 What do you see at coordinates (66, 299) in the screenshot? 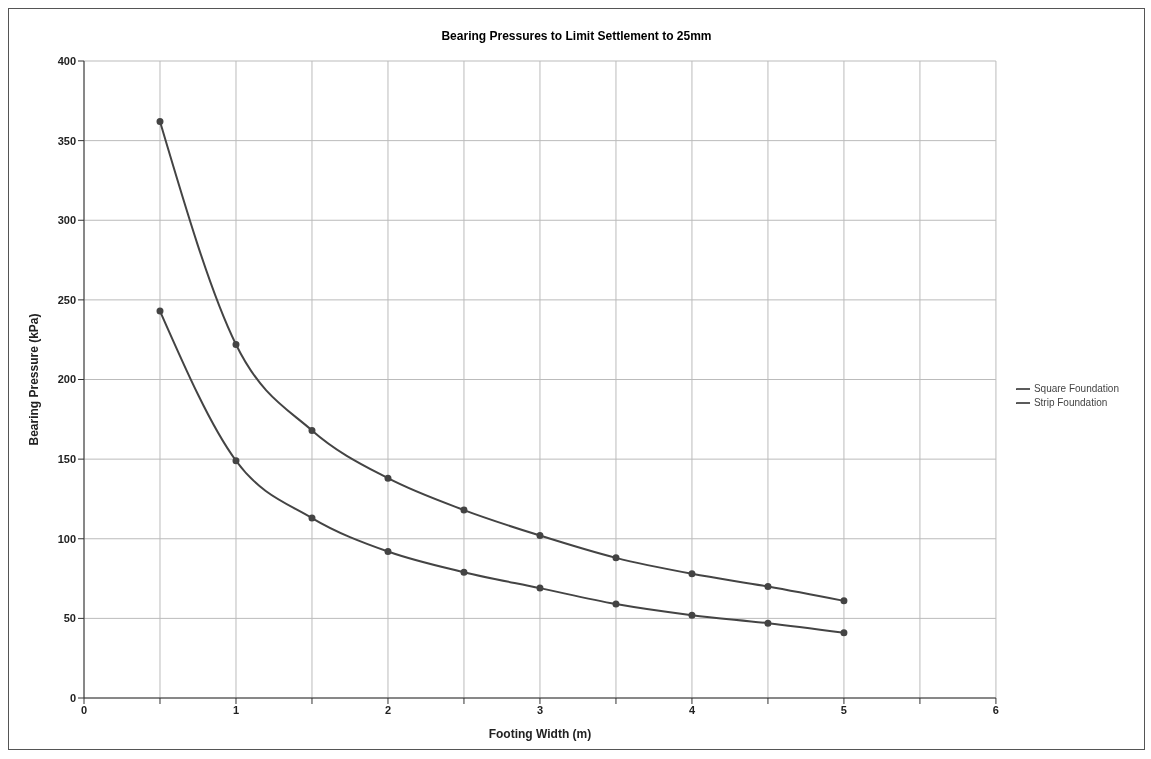
I see `y-tick-label: 250` at bounding box center [66, 299].